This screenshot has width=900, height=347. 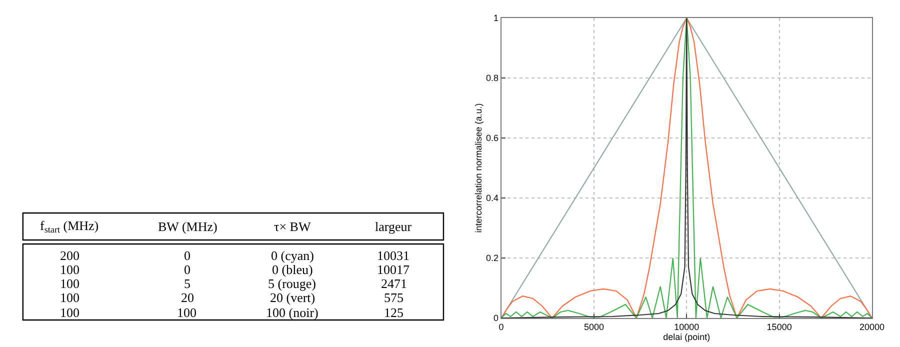 I want to click on text: 125, so click(x=394, y=312).